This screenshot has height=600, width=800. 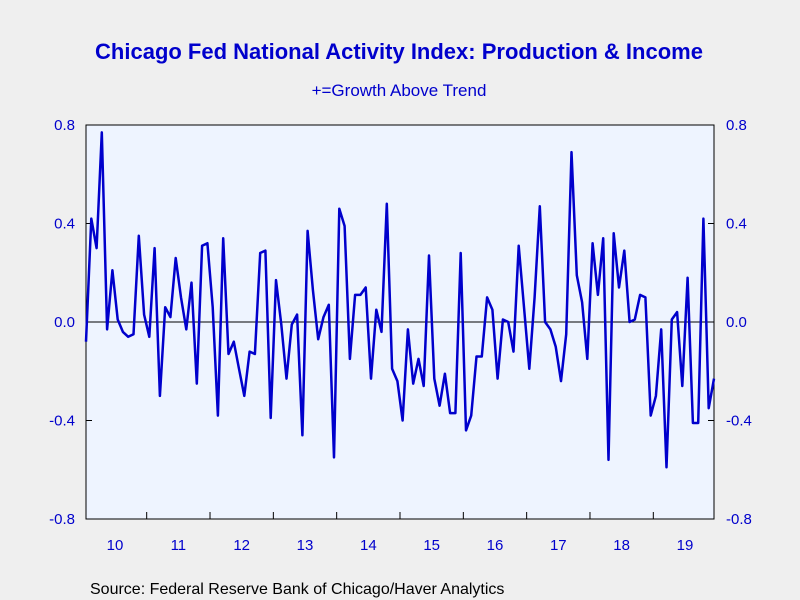 I want to click on y-tick-label-left: 0.8, so click(x=64, y=125).